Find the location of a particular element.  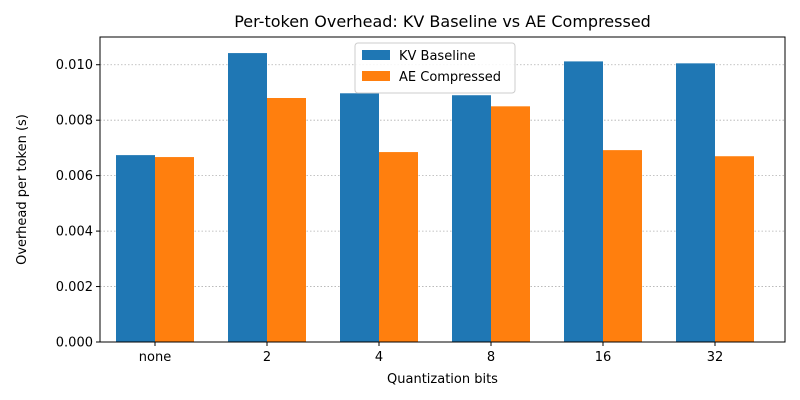

x-tick-label: 4 is located at coordinates (379, 357).